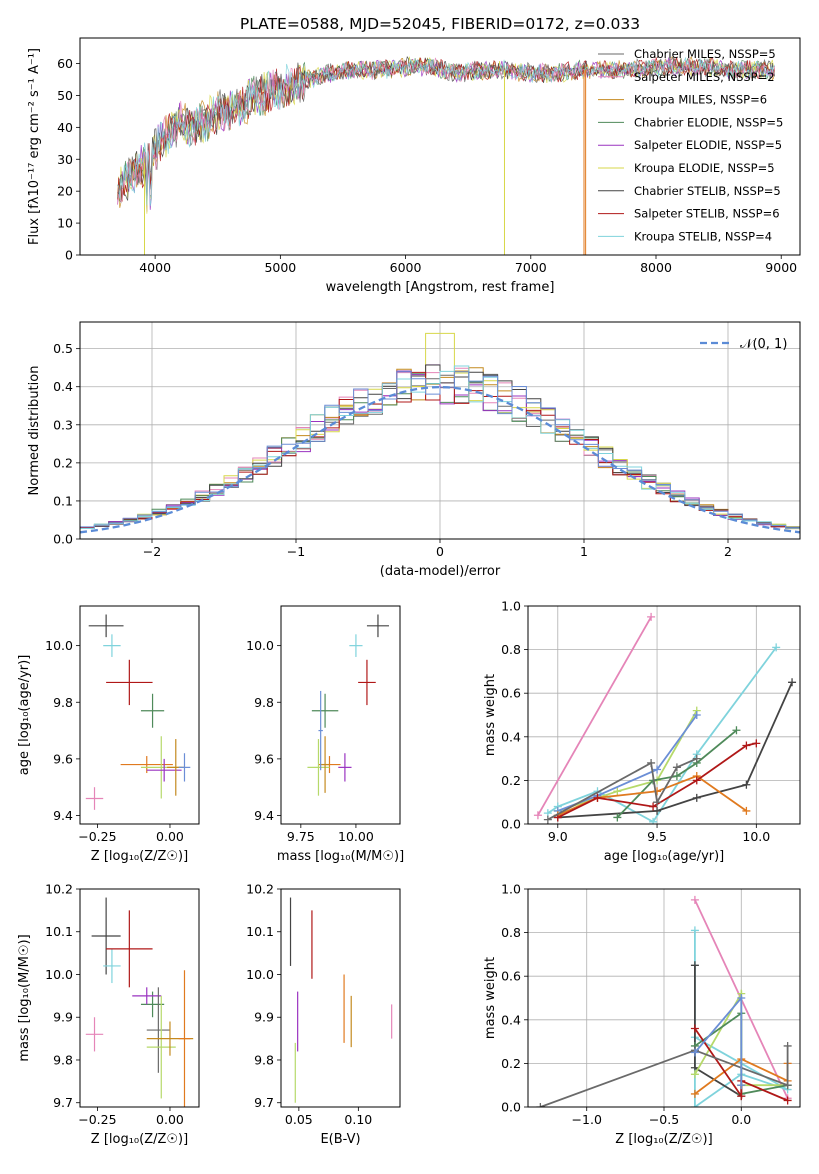  What do you see at coordinates (756, 836) in the screenshot?
I see `x-tick-label: 10.0` at bounding box center [756, 836].